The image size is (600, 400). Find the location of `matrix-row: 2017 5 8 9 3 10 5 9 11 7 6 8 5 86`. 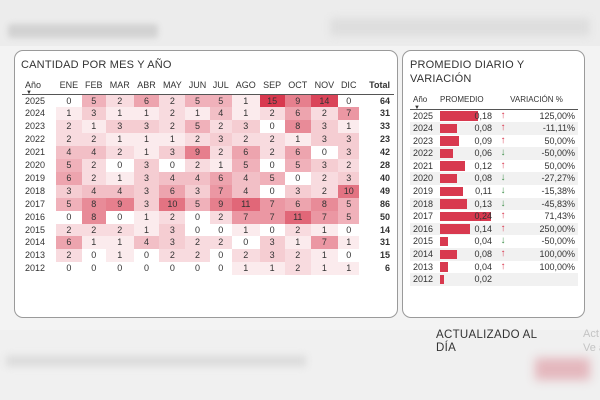

matrix-row: 2017 5 8 9 3 10 5 9 11 7 6 8 5 86 is located at coordinates (208, 204).